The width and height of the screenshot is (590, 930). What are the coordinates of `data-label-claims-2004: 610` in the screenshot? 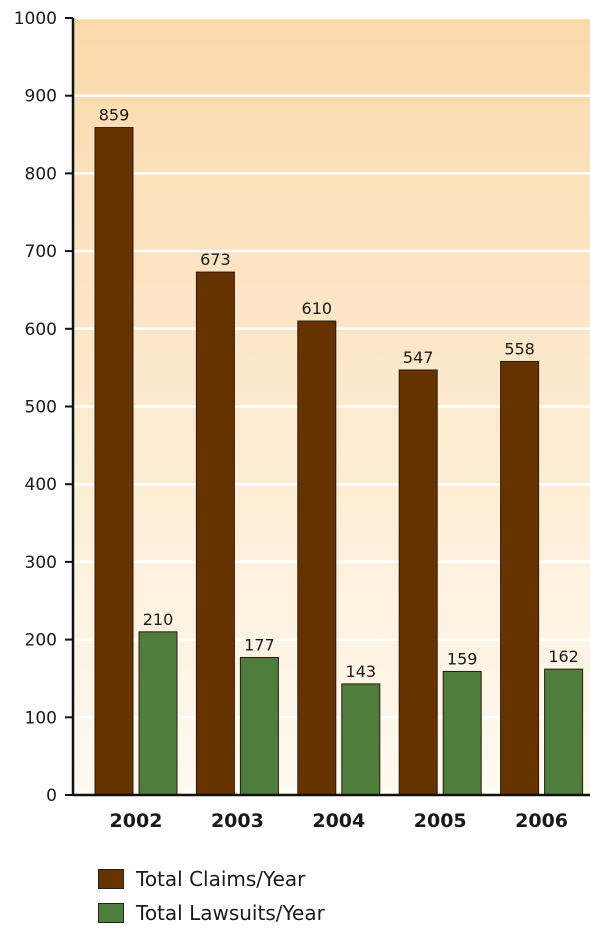 It's located at (317, 308).